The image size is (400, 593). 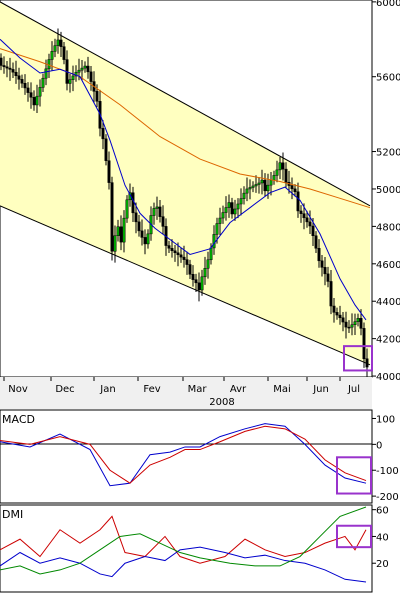 I want to click on dmi-axis-y: 60 40 20, so click(x=380, y=538).